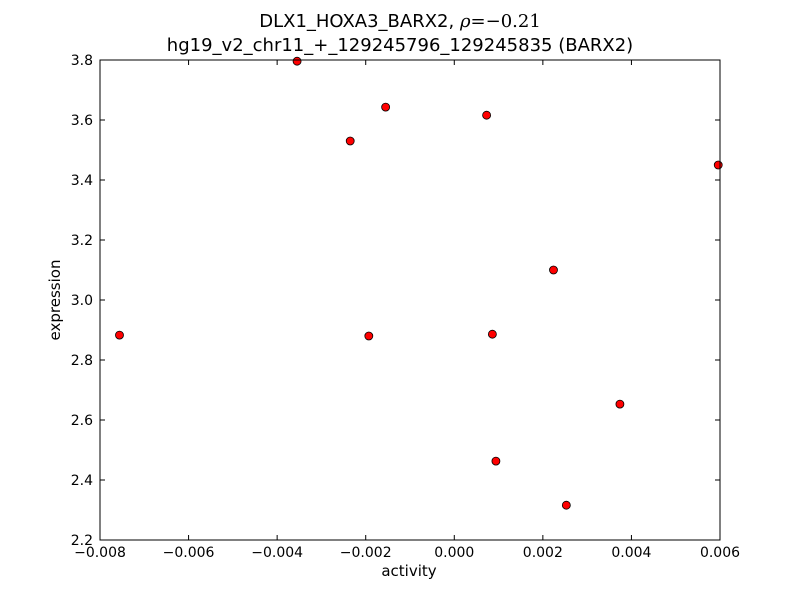  I want to click on x-axis-label: activity, so click(409, 571).